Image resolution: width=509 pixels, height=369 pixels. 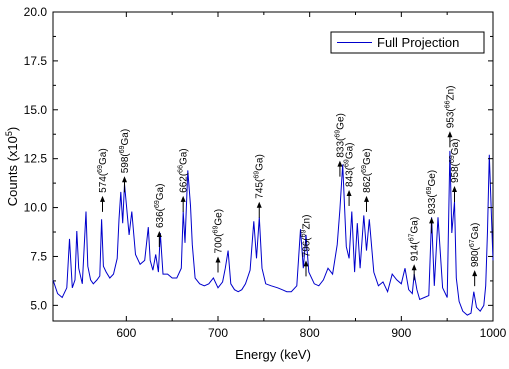 I want to click on legend-label: Full Projection, so click(x=418, y=42).